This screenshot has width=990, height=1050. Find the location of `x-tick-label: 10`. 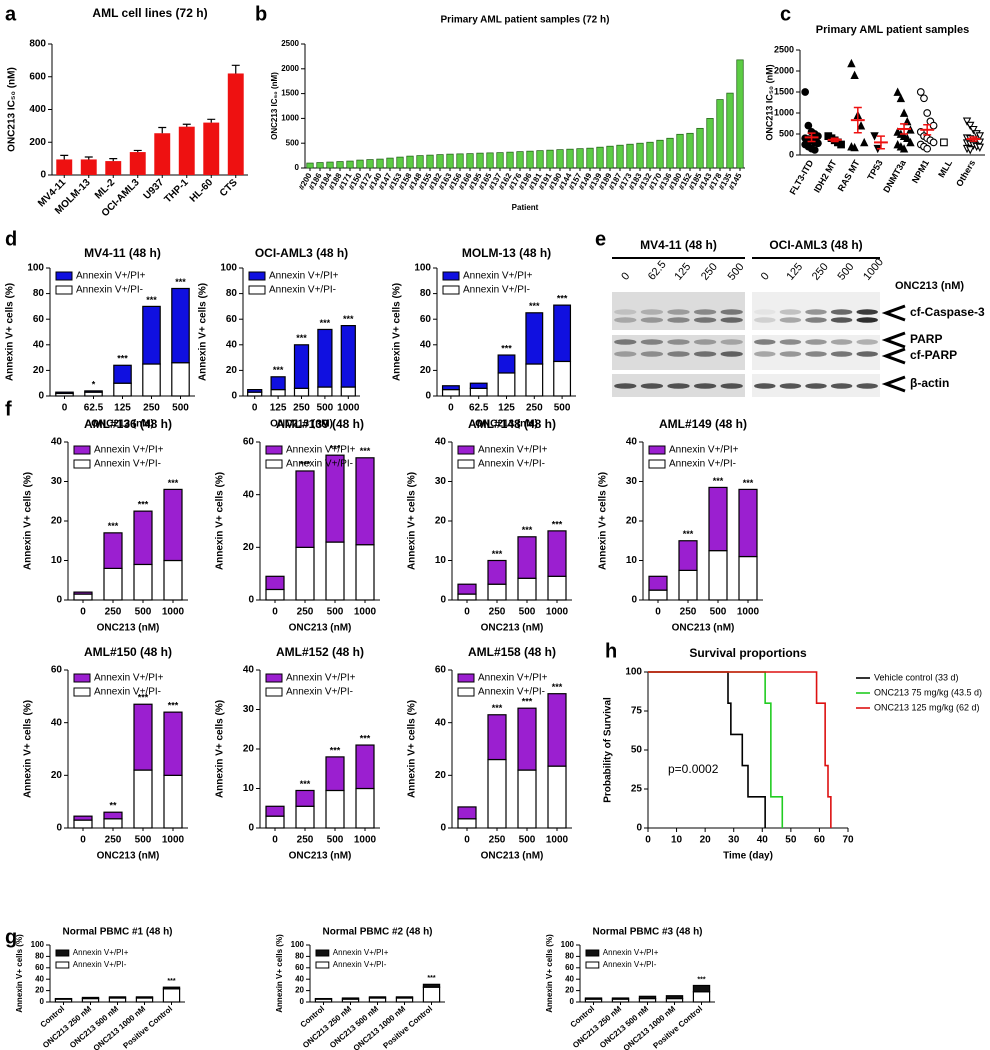

x-tick-label: 10 is located at coordinates (677, 840).